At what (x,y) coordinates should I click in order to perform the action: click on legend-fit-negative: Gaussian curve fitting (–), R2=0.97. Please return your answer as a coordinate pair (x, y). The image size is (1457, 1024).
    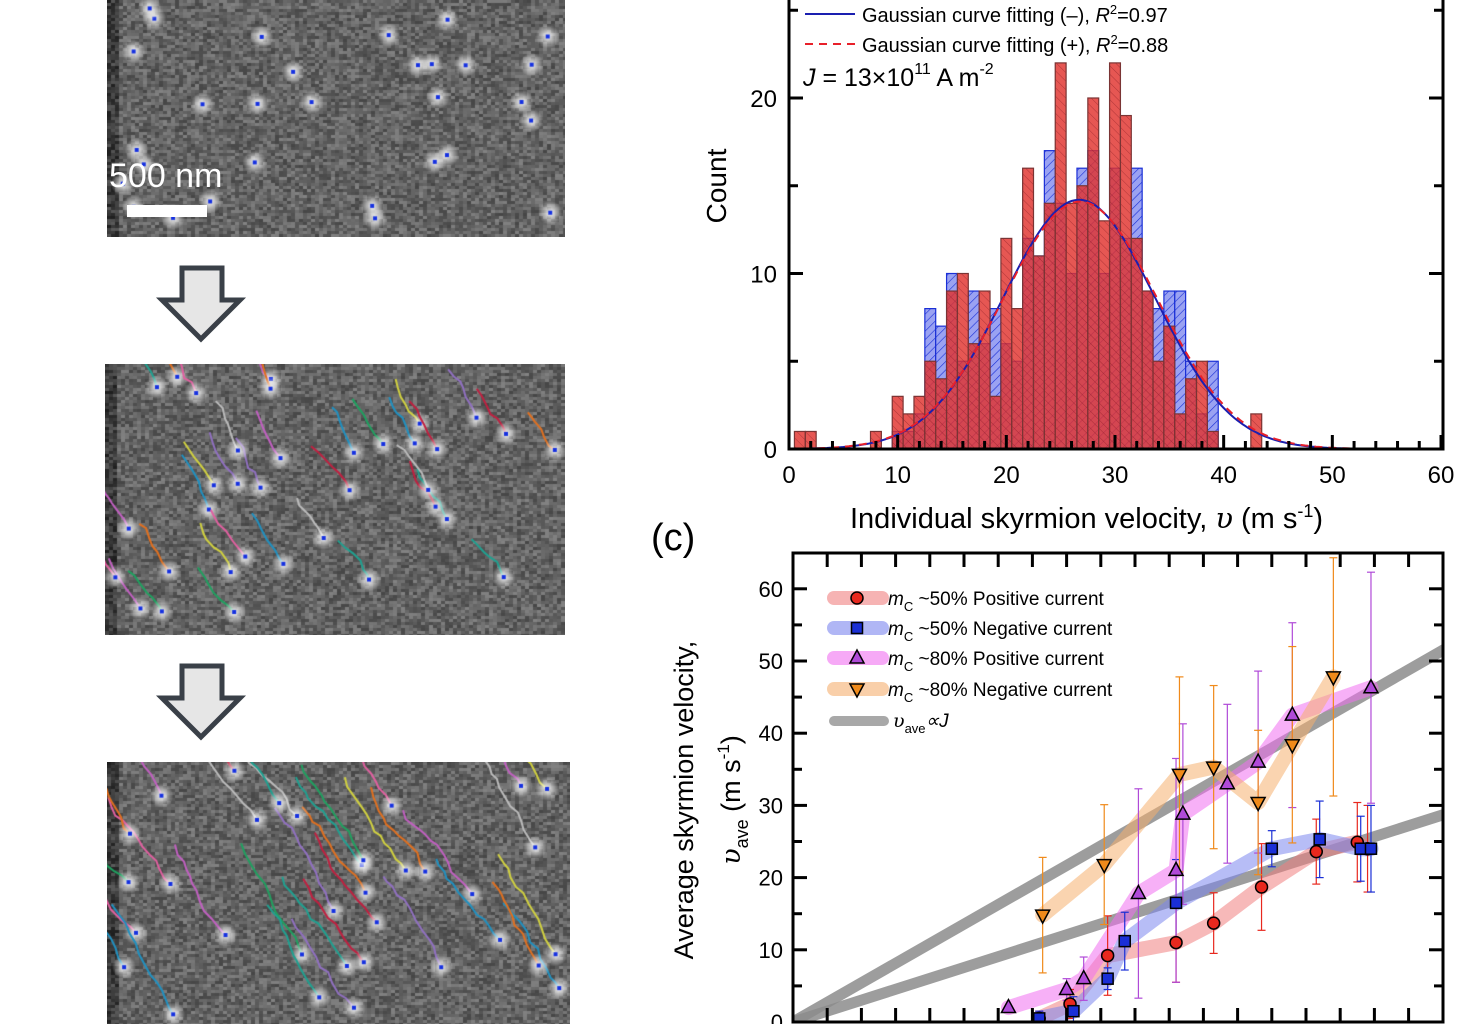
    Looking at the image, I should click on (1015, 14).